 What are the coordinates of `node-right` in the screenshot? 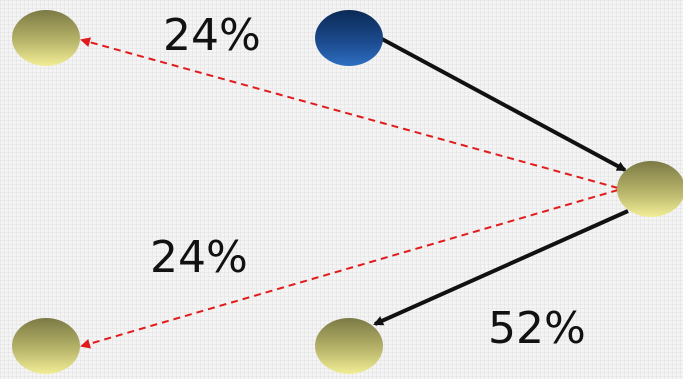 It's located at (650, 189).